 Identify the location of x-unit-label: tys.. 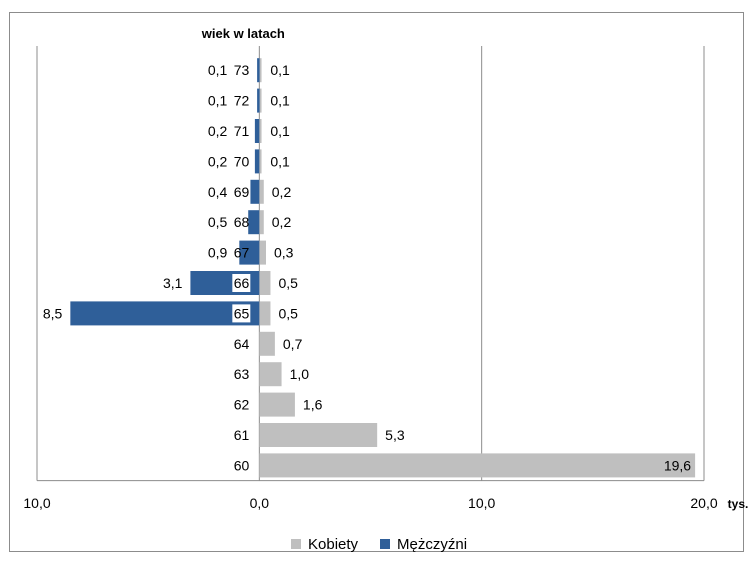
(738, 504).